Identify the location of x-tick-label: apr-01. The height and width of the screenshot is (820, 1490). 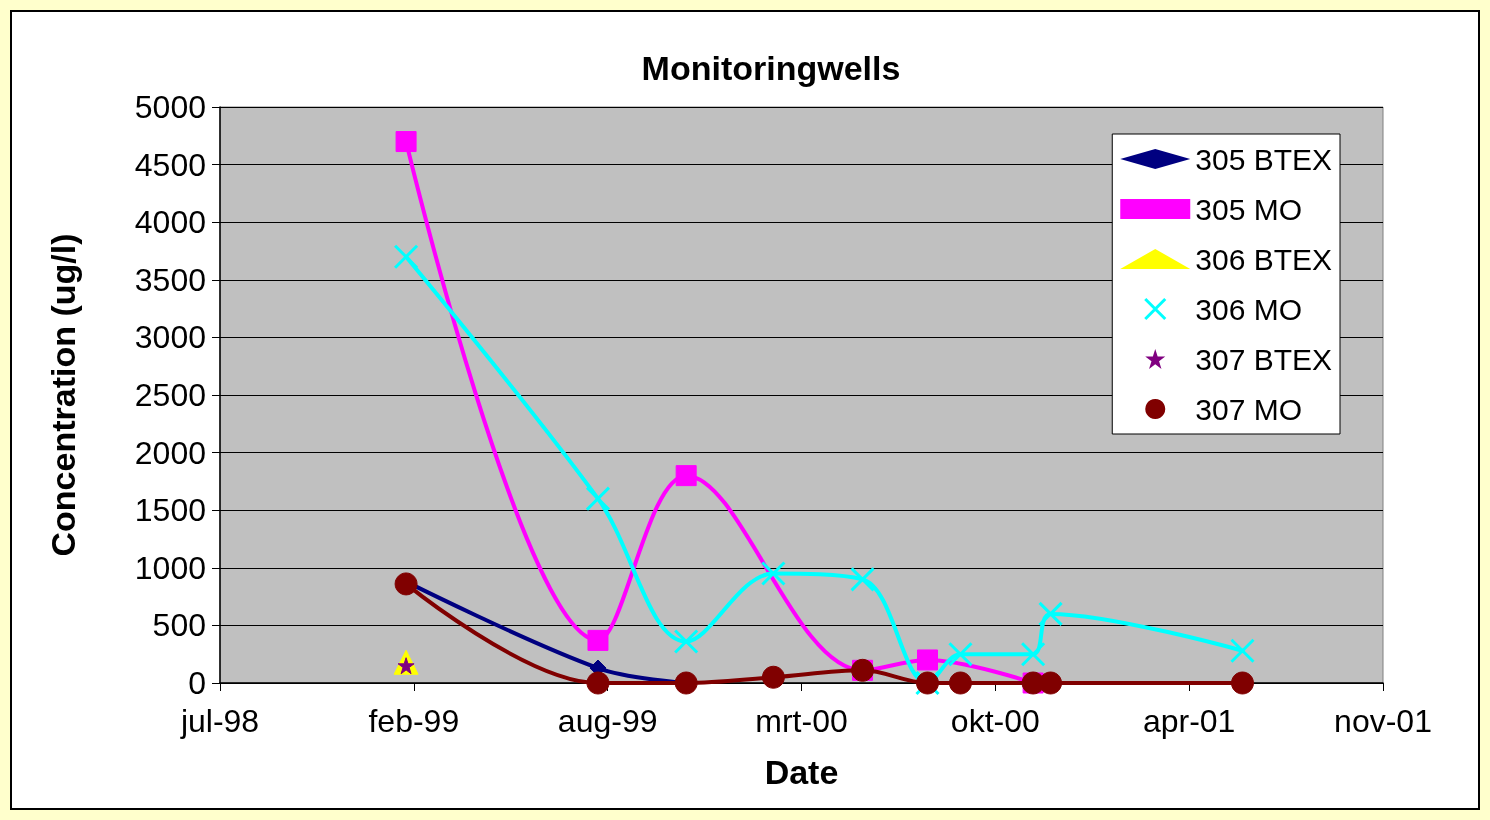
(1189, 721).